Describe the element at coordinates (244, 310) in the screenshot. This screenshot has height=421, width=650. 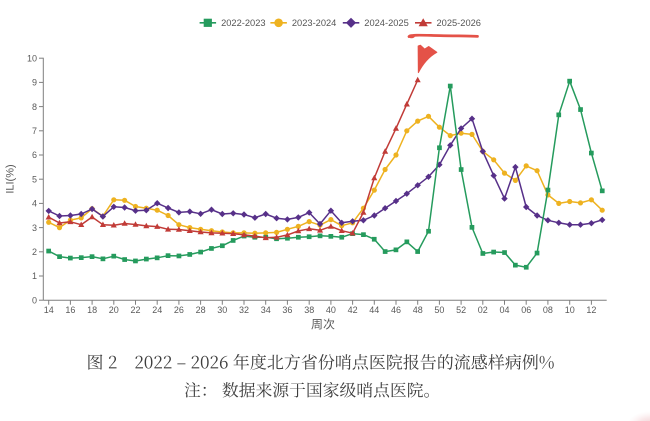
I see `svg-text: 32` at that location.